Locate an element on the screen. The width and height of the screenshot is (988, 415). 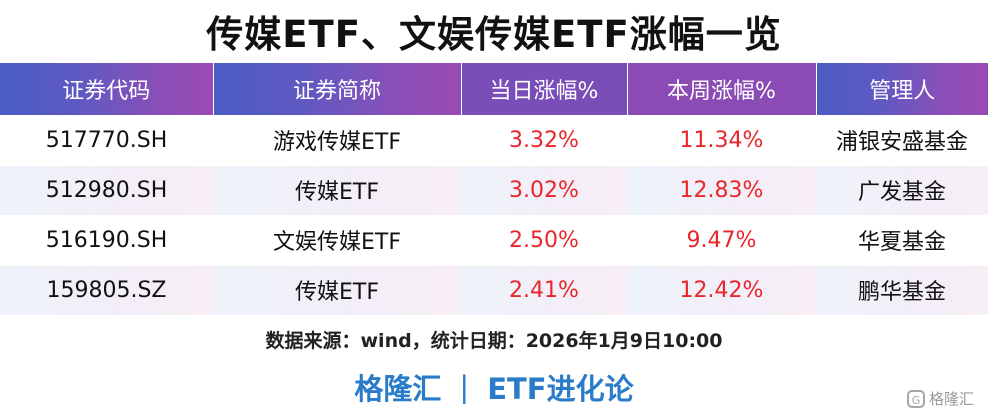
header-name: 证券简称 is located at coordinates (337, 89).